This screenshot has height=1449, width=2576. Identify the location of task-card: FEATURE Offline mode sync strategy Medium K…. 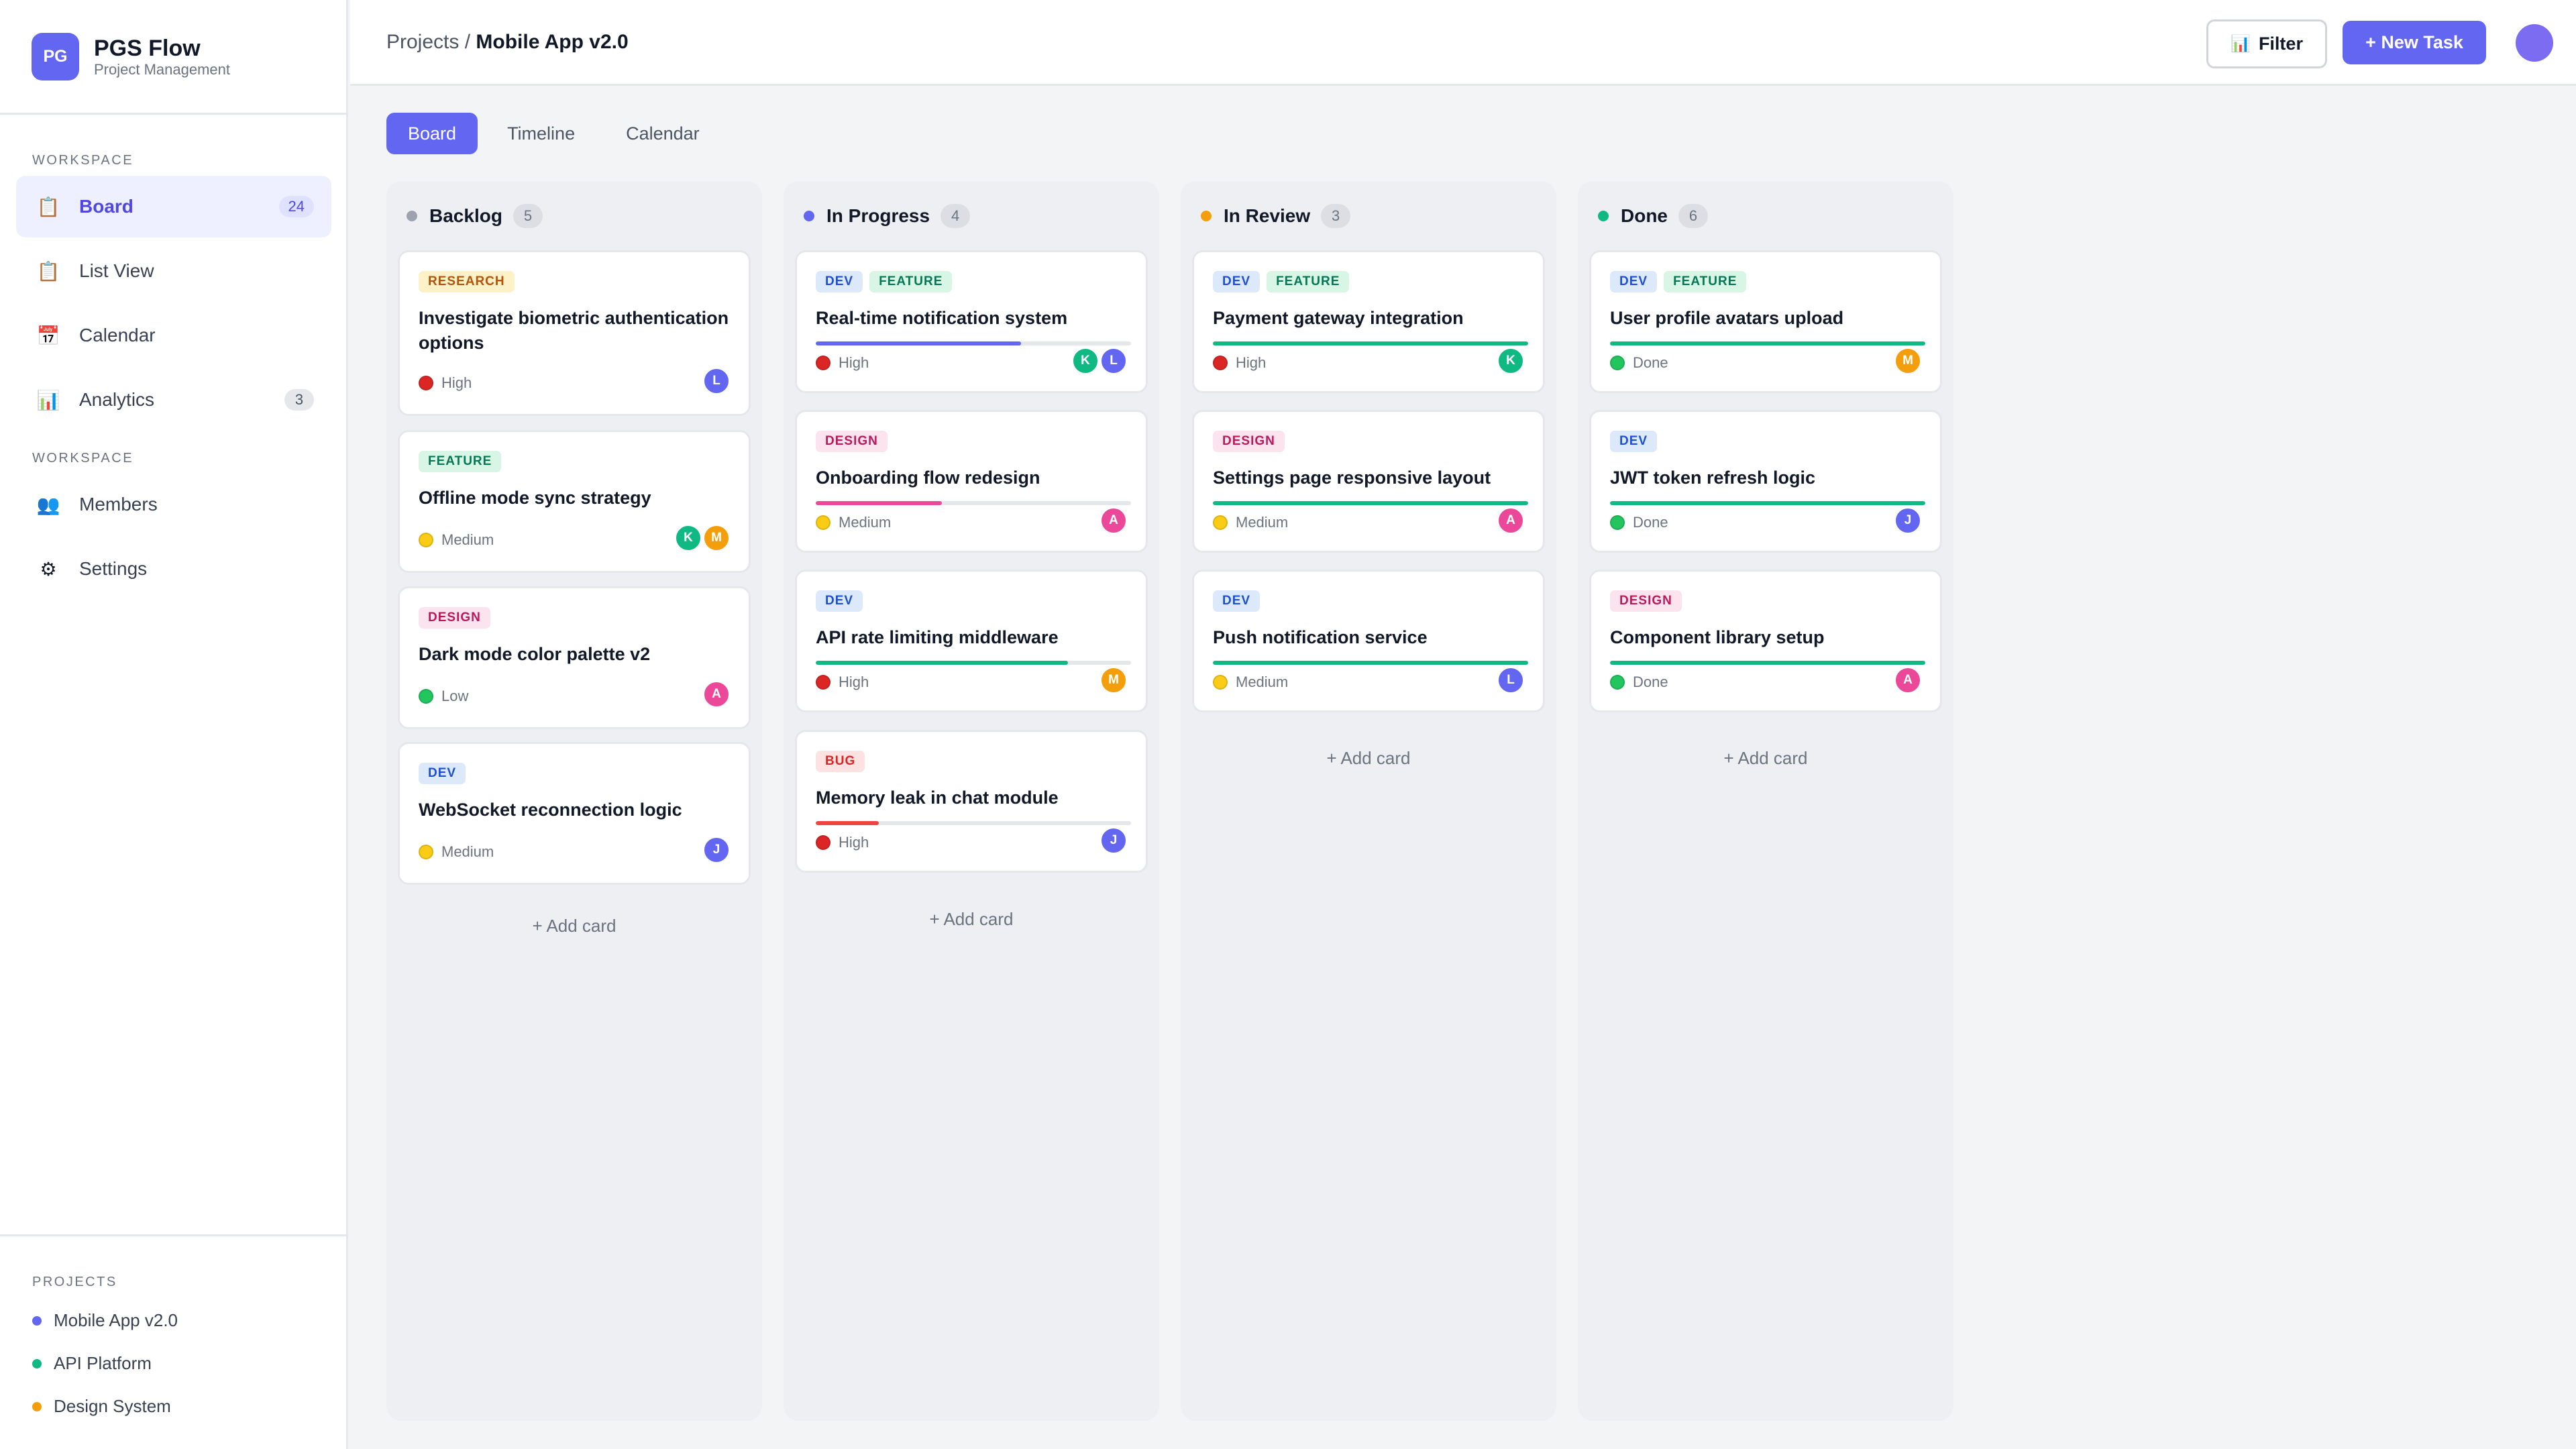
(574, 501).